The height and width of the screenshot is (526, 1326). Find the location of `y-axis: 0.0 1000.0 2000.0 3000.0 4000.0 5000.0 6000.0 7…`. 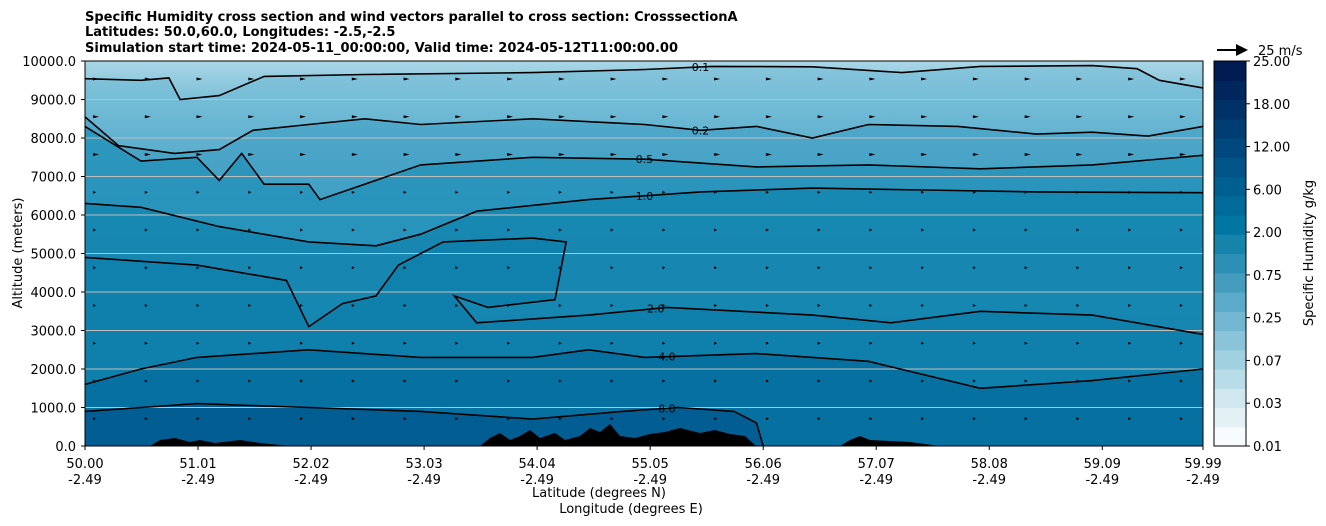

y-axis: 0.0 1000.0 2000.0 3000.0 4000.0 5000.0 6000.0 7… is located at coordinates (53, 255).